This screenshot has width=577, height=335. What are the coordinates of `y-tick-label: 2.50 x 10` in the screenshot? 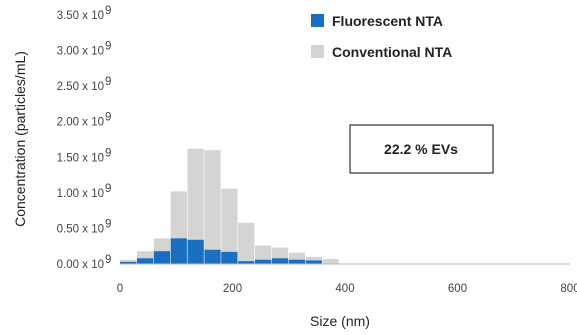 It's located at (80, 87).